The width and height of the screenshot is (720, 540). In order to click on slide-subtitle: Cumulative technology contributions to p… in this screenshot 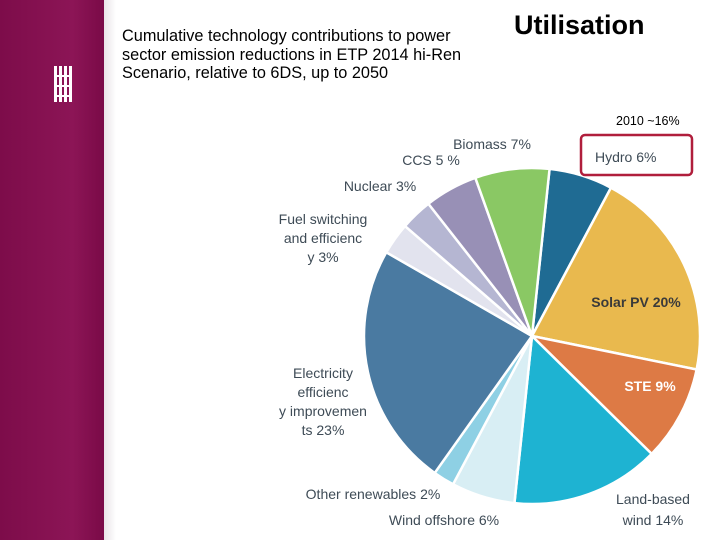, I will do `click(292, 55)`.